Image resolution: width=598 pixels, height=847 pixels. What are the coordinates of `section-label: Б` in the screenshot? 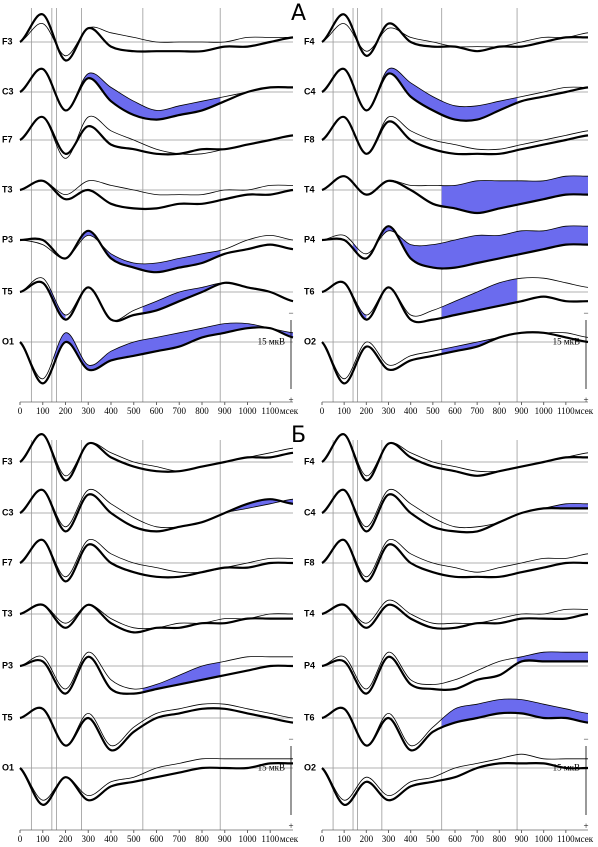 It's located at (298, 435).